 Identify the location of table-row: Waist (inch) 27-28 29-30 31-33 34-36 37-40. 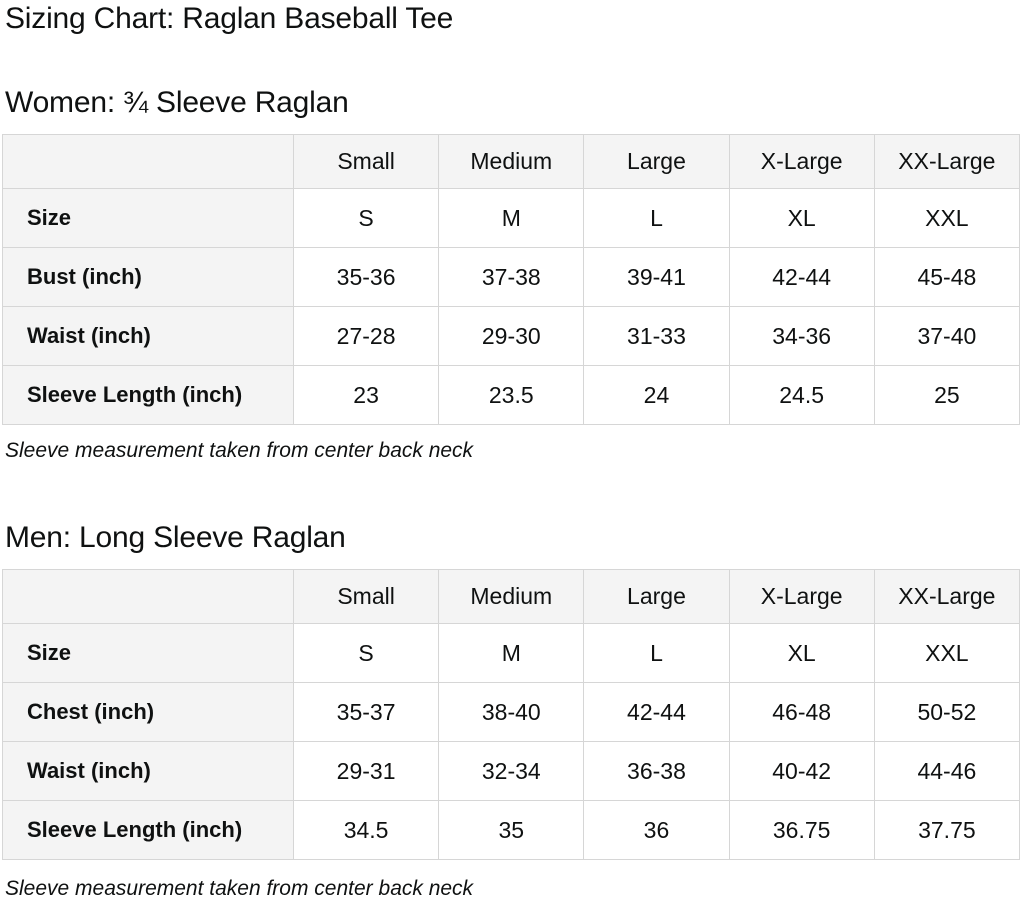
(511, 336).